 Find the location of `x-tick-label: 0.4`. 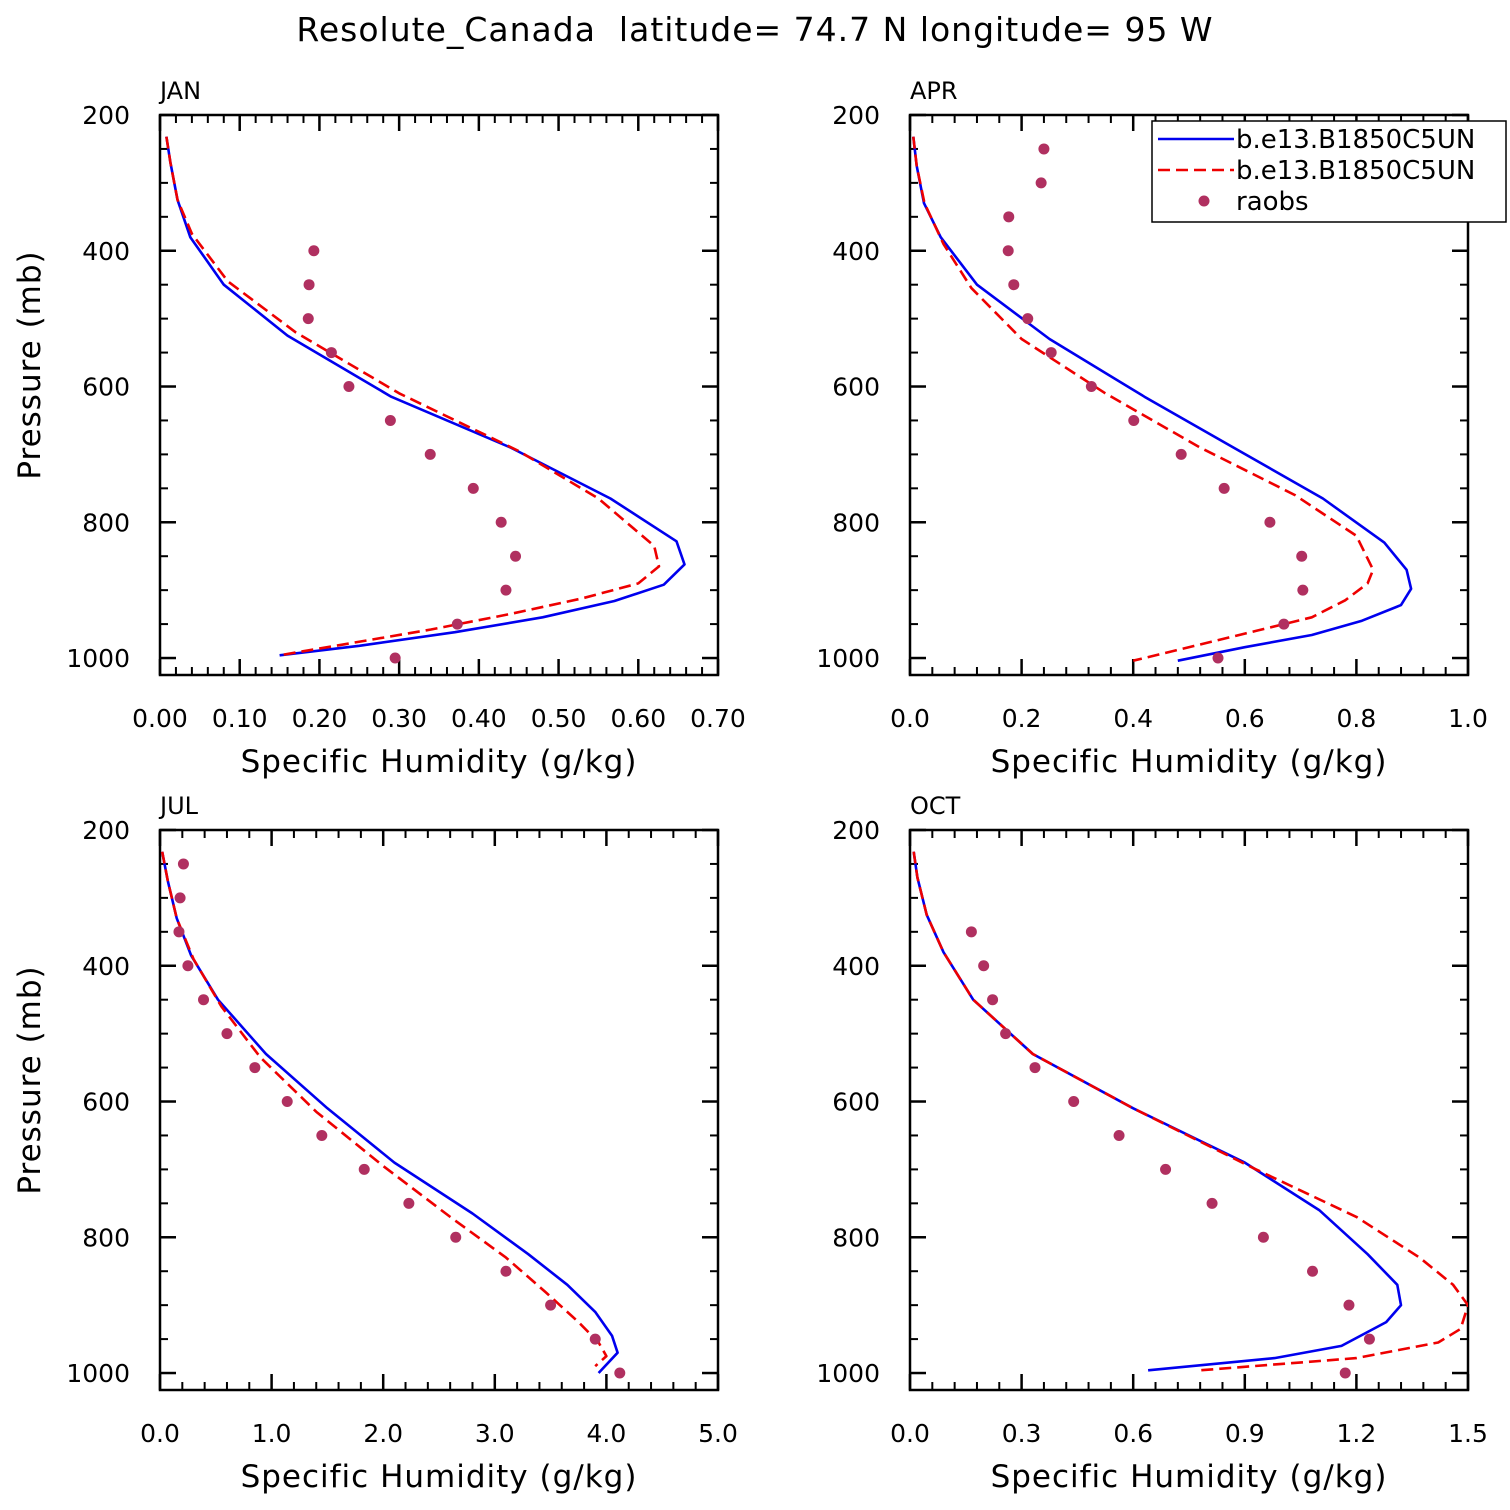

x-tick-label: 0.4 is located at coordinates (1133, 718).